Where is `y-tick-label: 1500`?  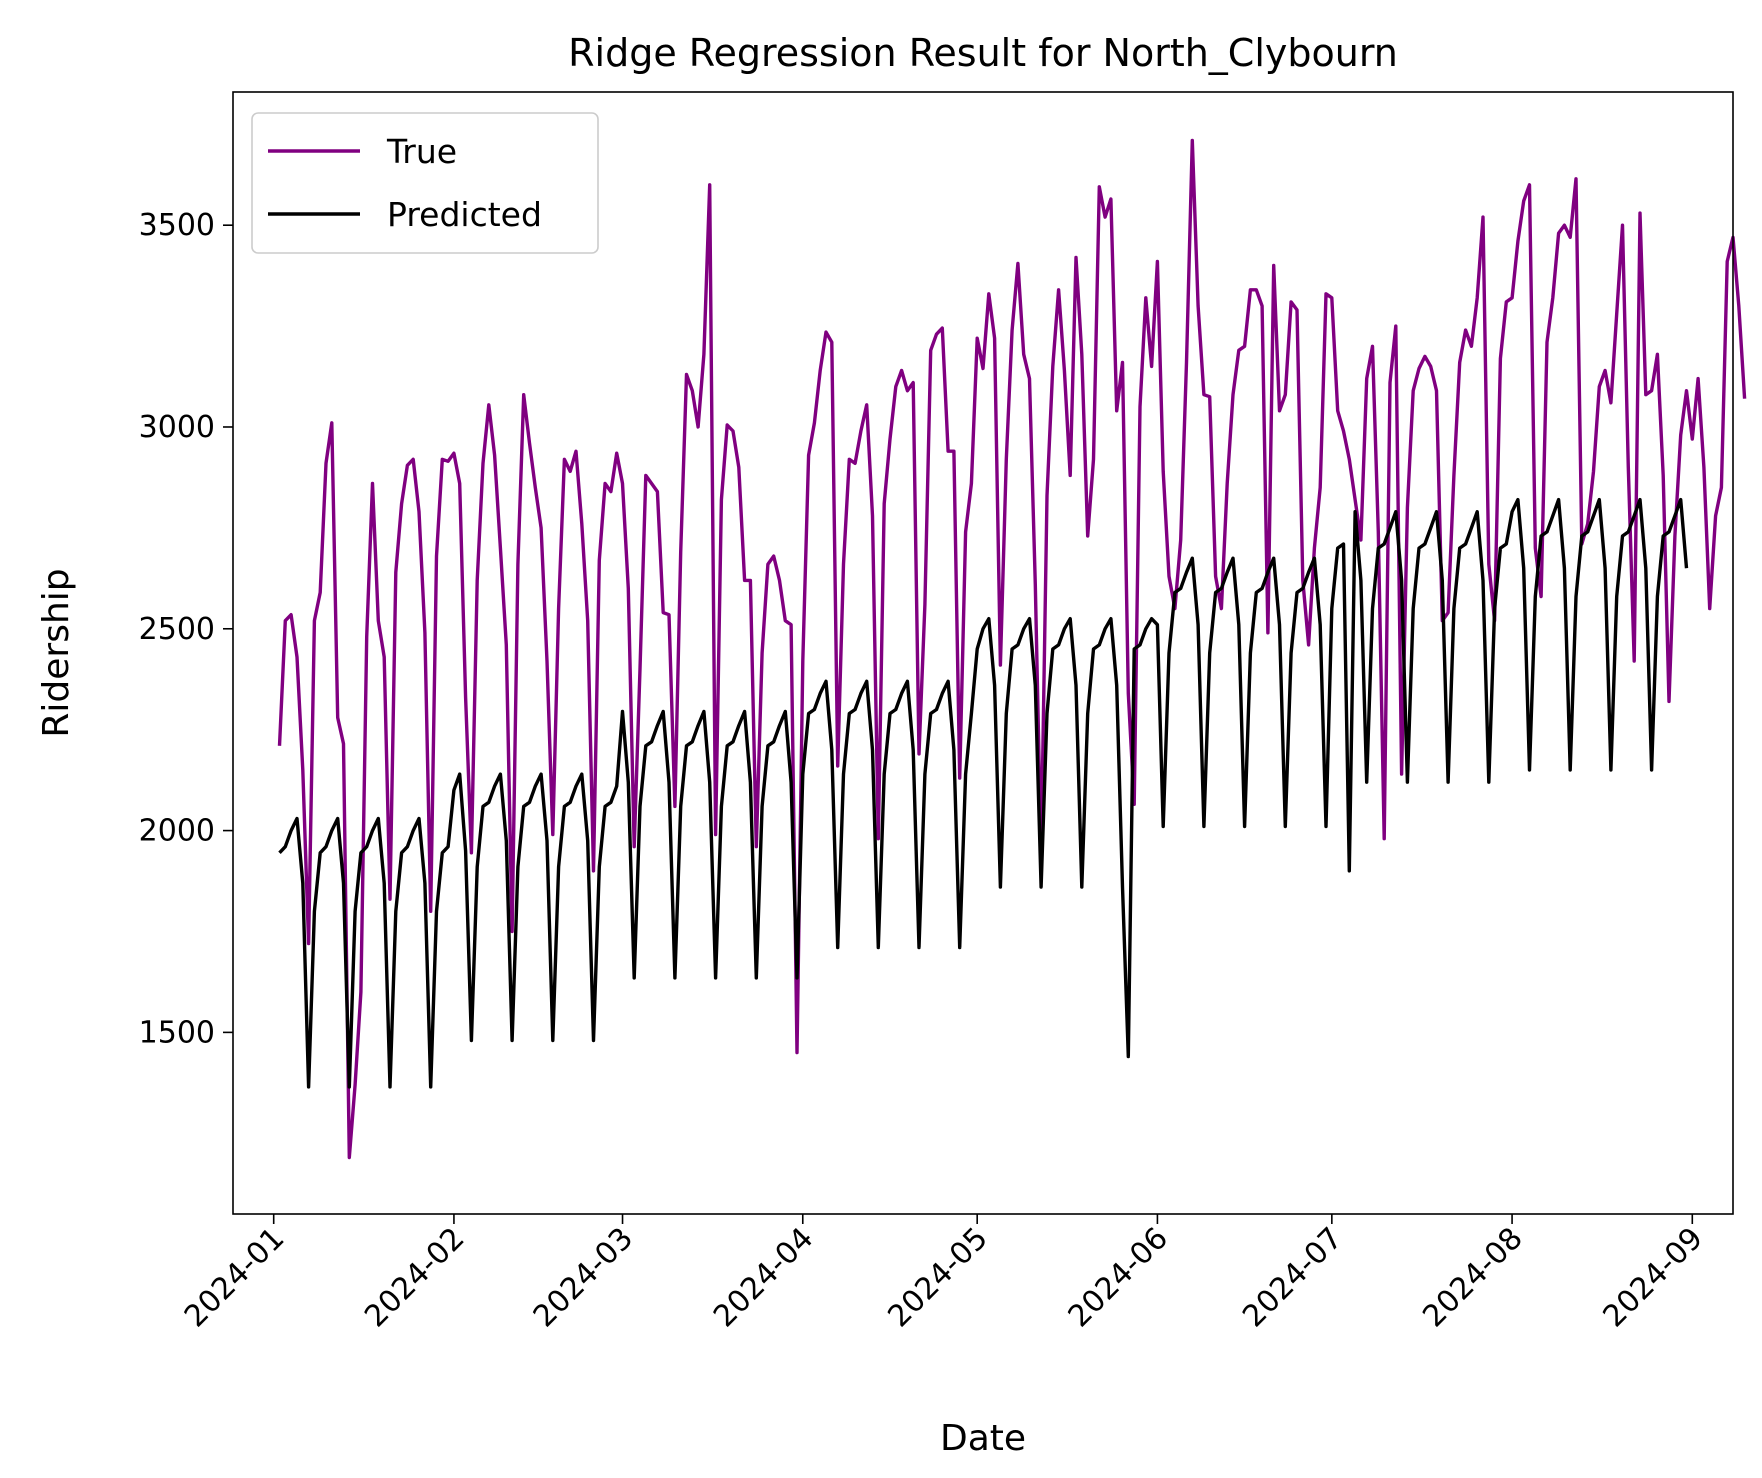 y-tick-label: 1500 is located at coordinates (177, 1032).